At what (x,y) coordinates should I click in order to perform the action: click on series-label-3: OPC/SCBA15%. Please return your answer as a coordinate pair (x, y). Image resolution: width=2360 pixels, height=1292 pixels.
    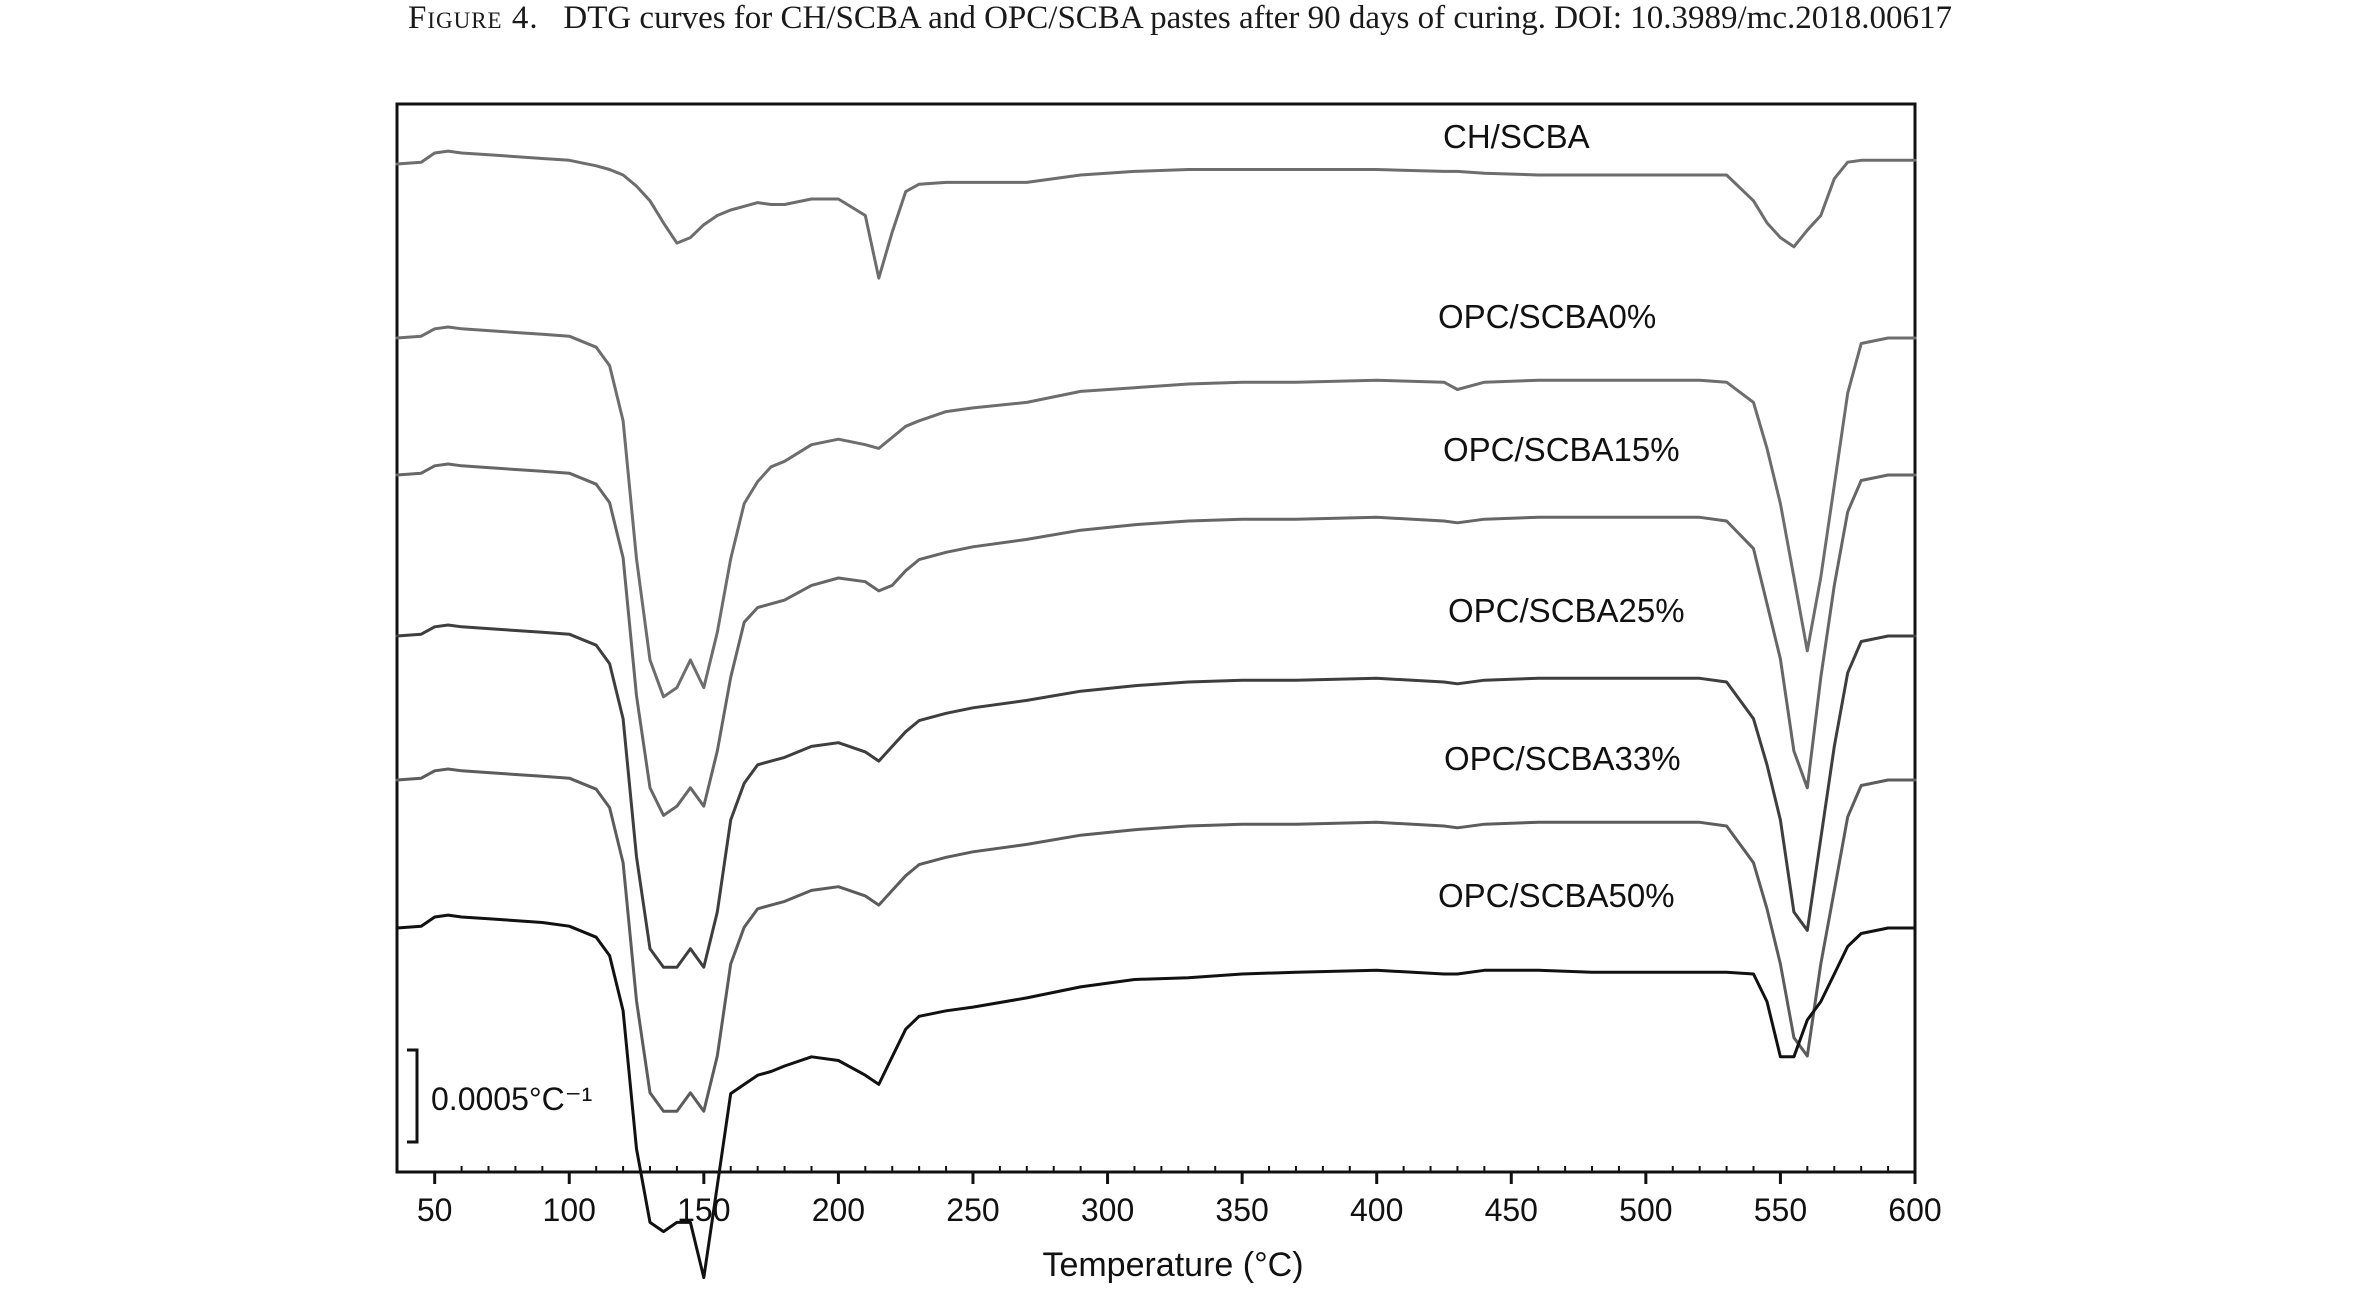
    Looking at the image, I should click on (1561, 449).